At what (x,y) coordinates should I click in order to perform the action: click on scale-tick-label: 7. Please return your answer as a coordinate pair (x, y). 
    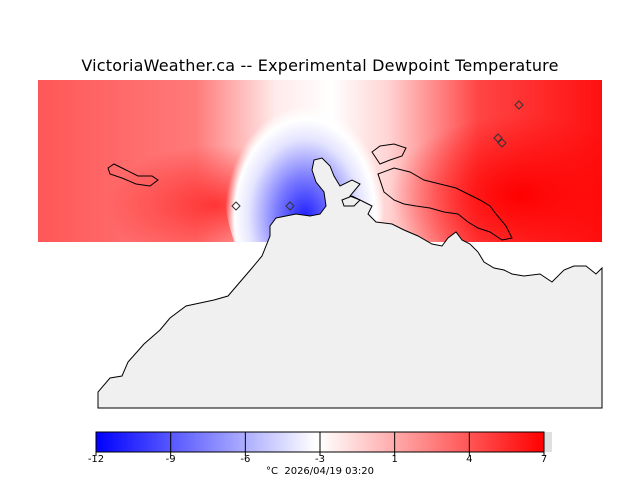
    Looking at the image, I should click on (544, 459).